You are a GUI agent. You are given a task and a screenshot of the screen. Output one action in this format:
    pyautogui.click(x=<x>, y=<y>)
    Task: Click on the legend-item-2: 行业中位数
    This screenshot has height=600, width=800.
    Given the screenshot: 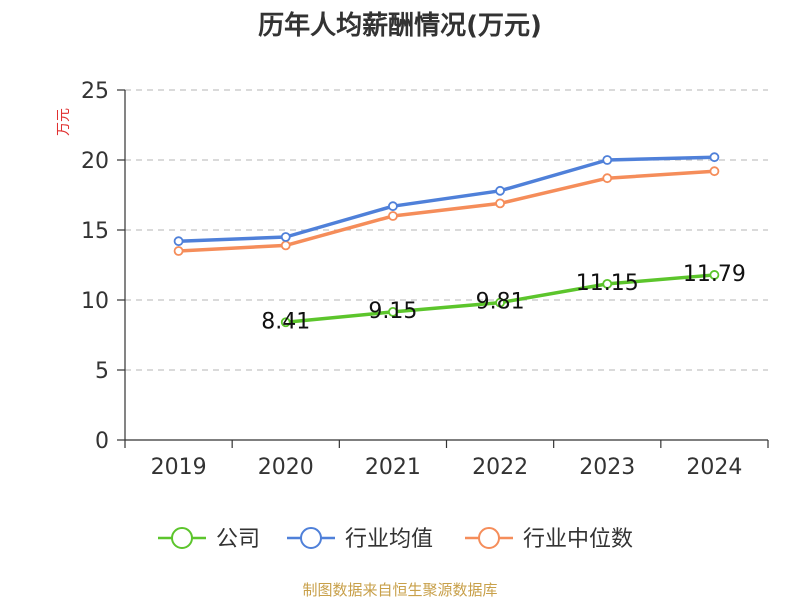 What is the action you would take?
    pyautogui.click(x=549, y=539)
    